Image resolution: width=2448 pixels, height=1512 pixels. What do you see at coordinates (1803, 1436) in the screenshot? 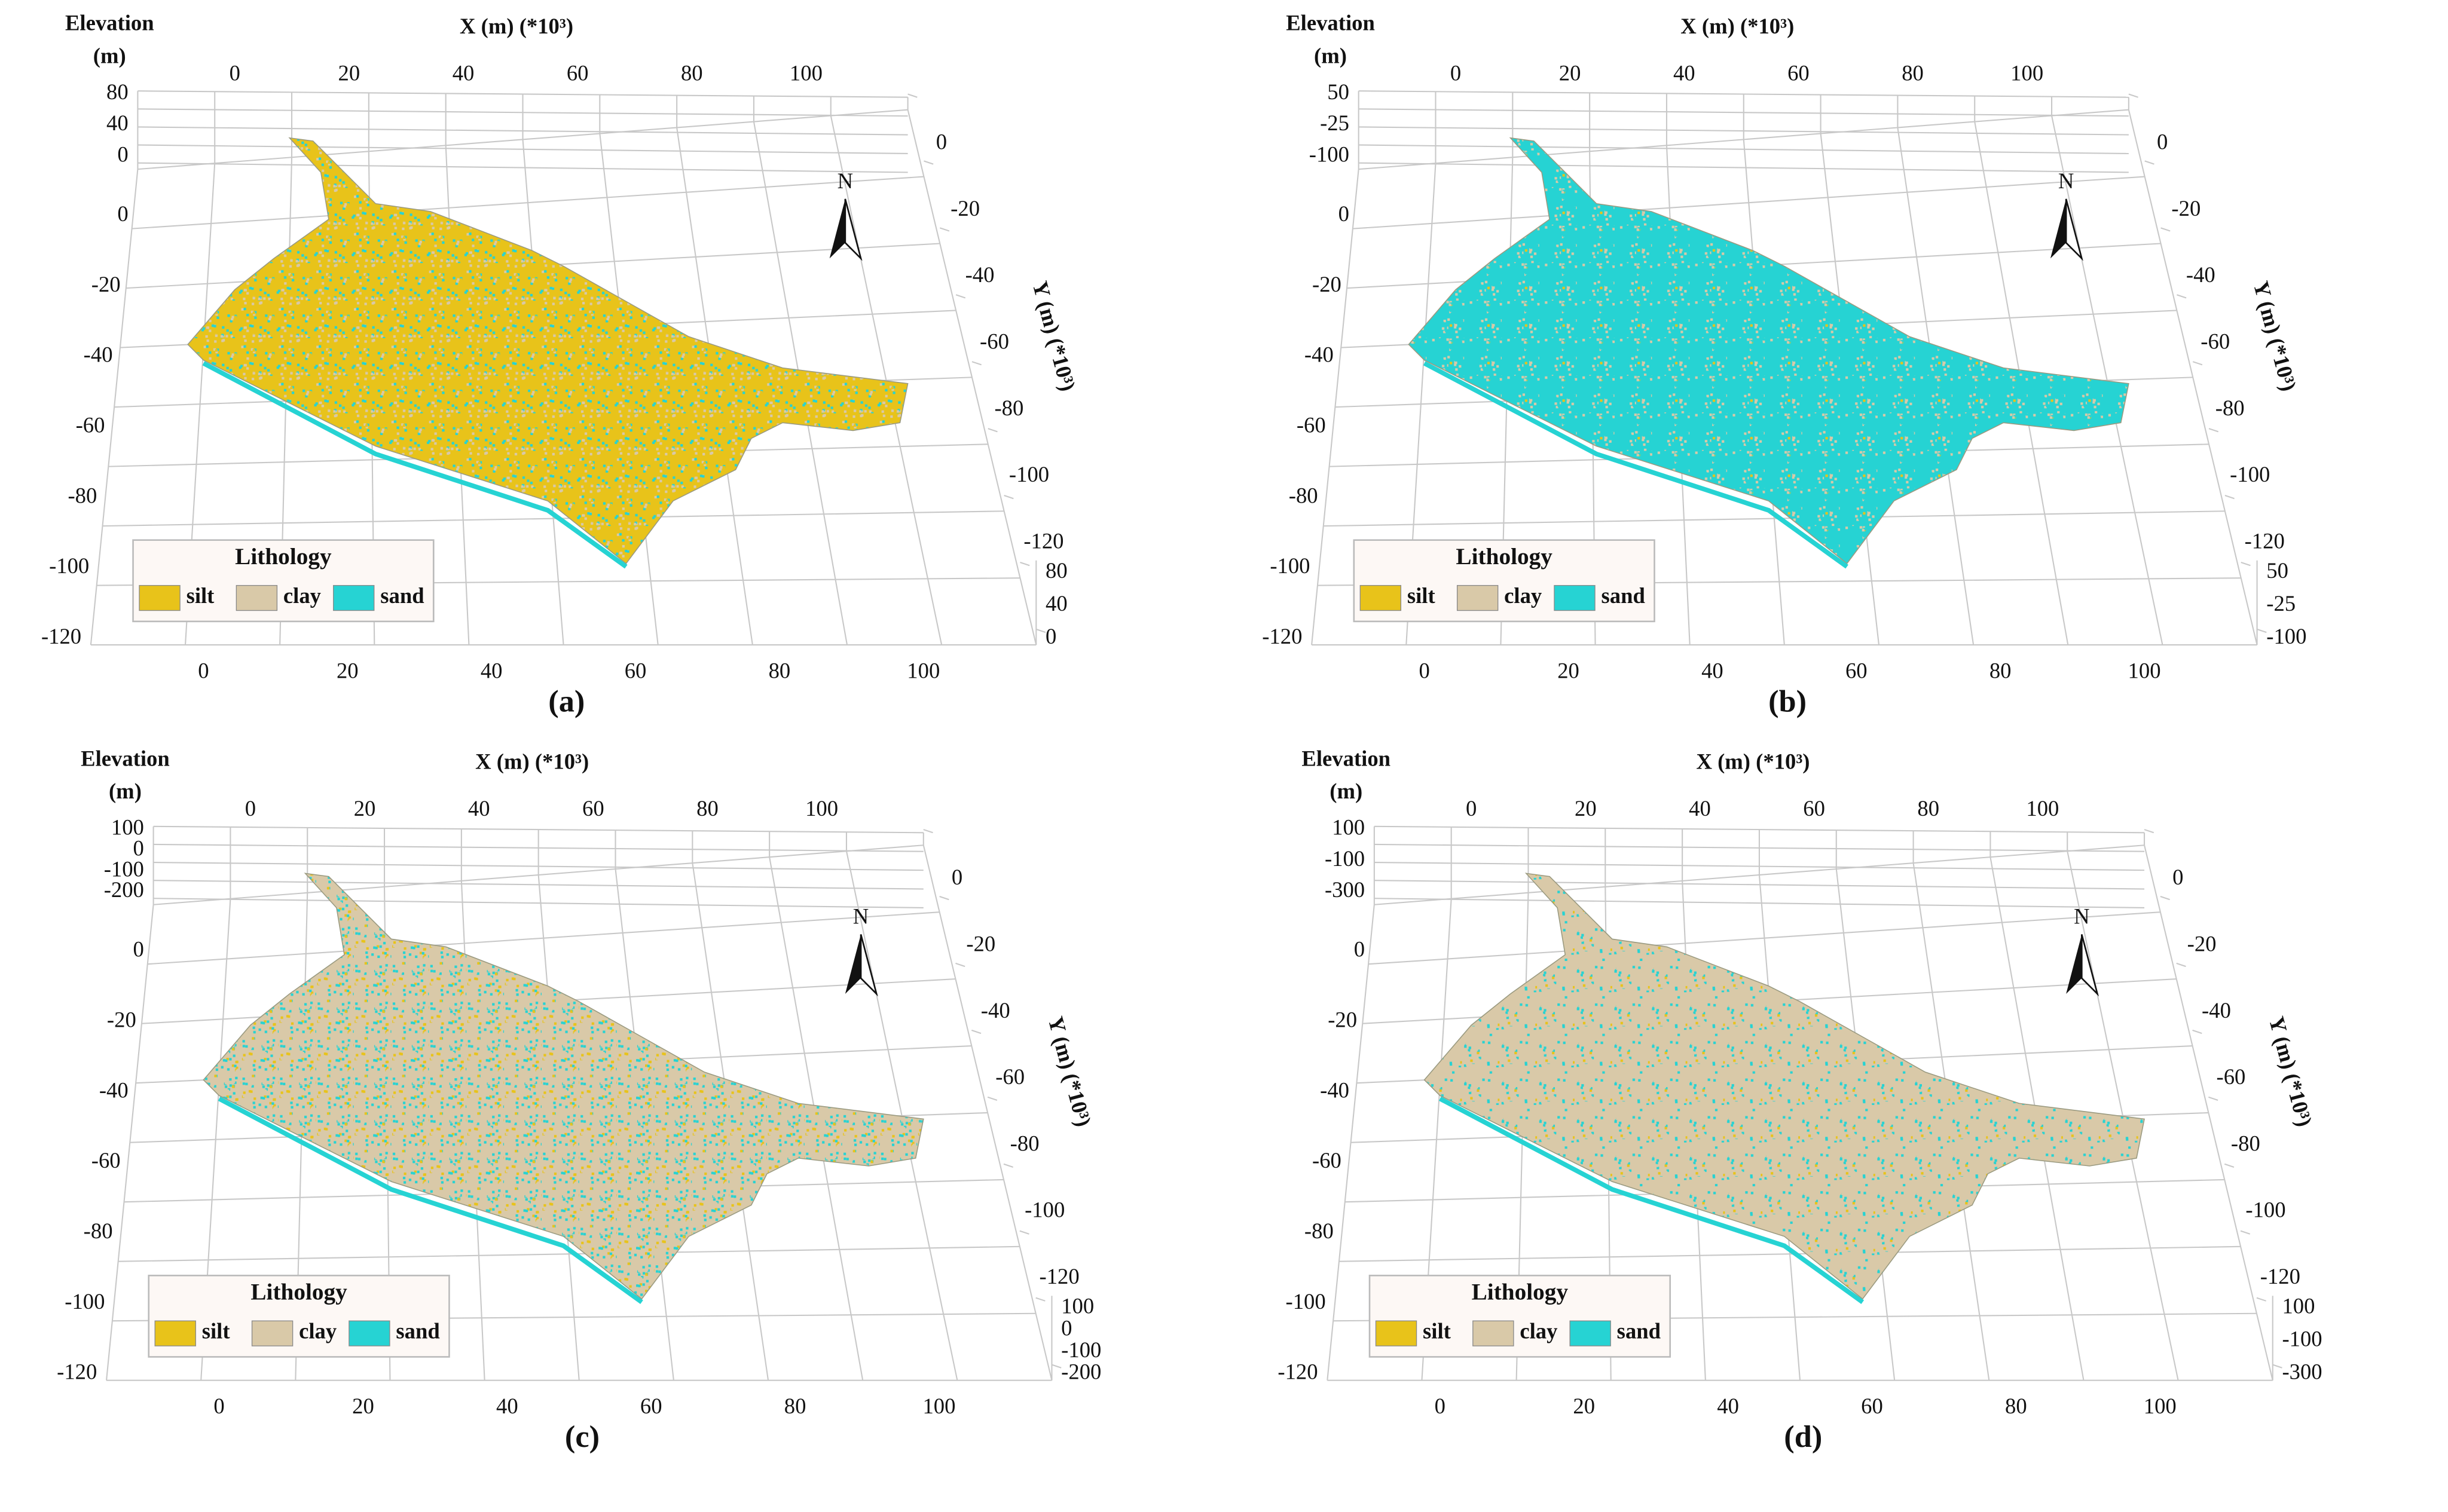
I see `panel-label: (d)` at bounding box center [1803, 1436].